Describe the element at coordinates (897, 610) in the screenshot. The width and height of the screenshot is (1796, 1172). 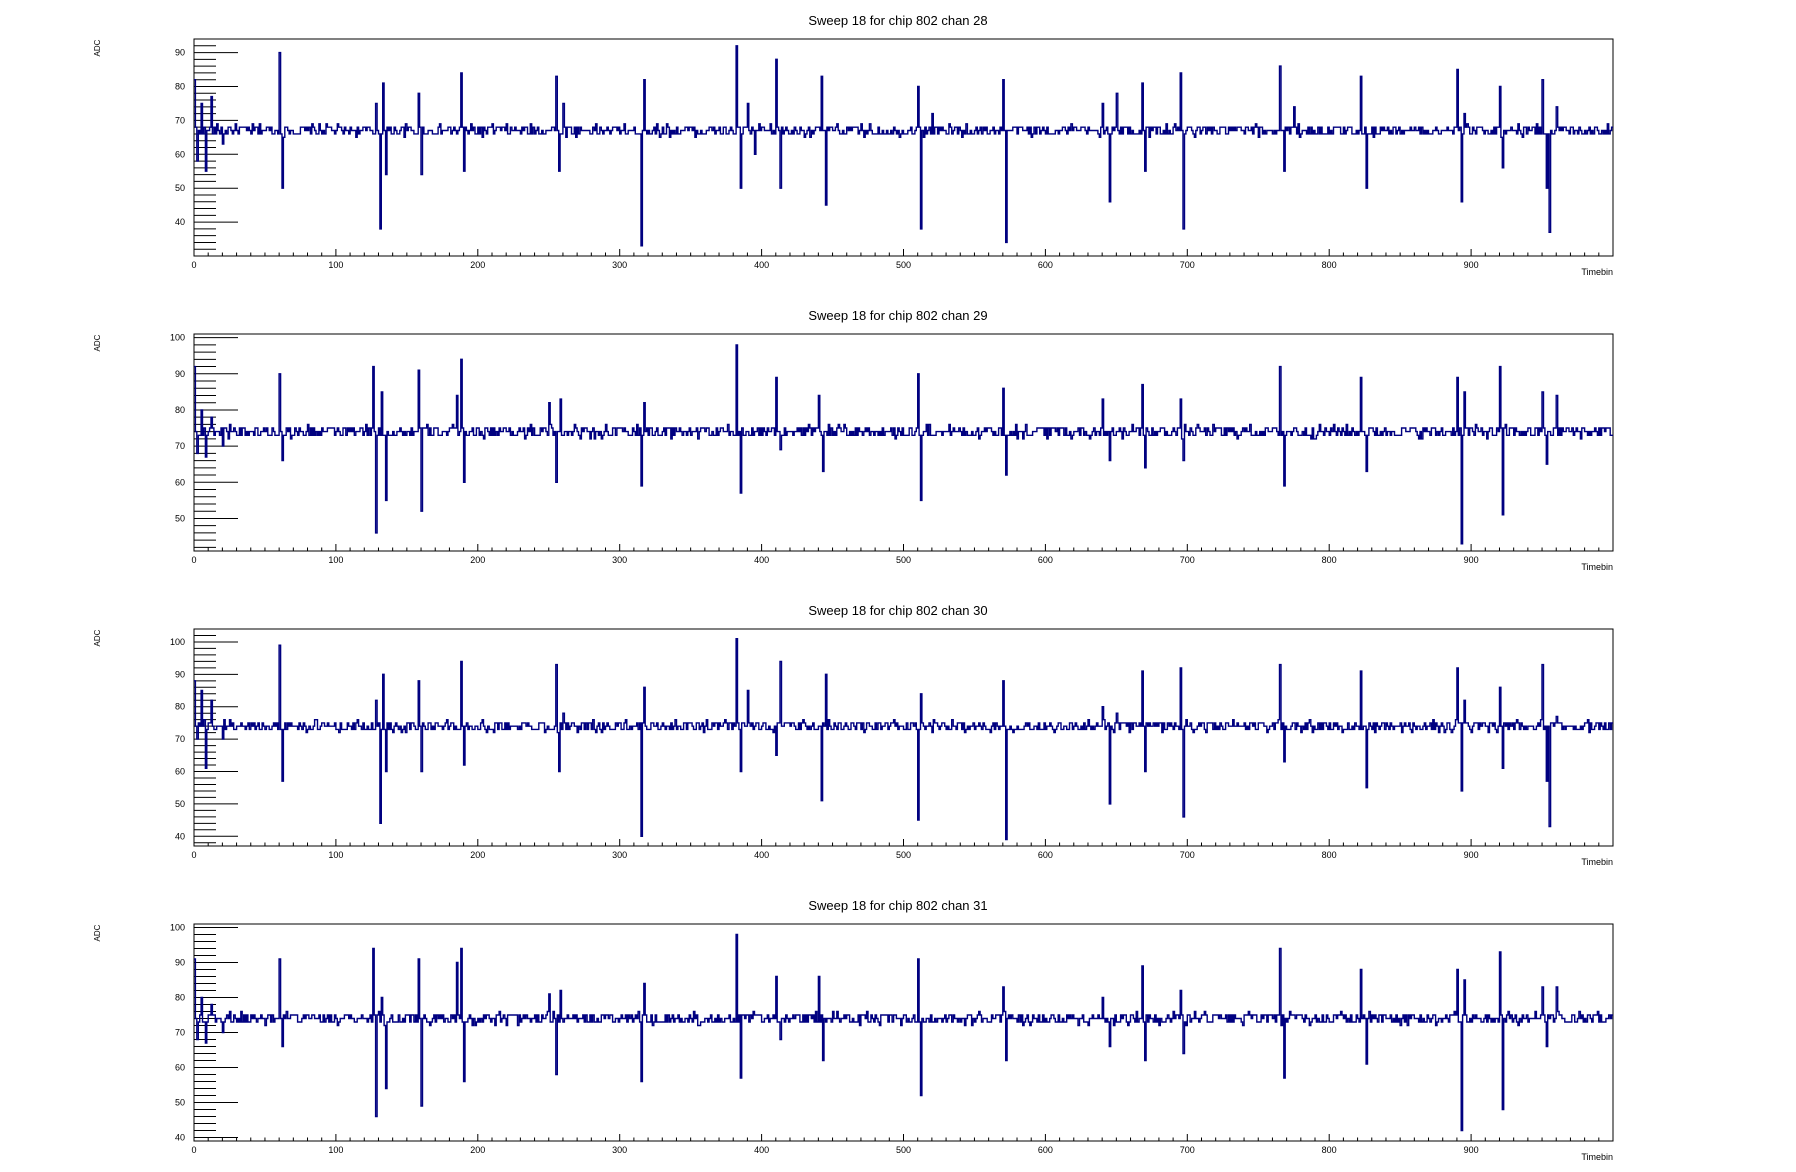
I see `chart-title: Sweep 18 for chip 802 chan 30` at that location.